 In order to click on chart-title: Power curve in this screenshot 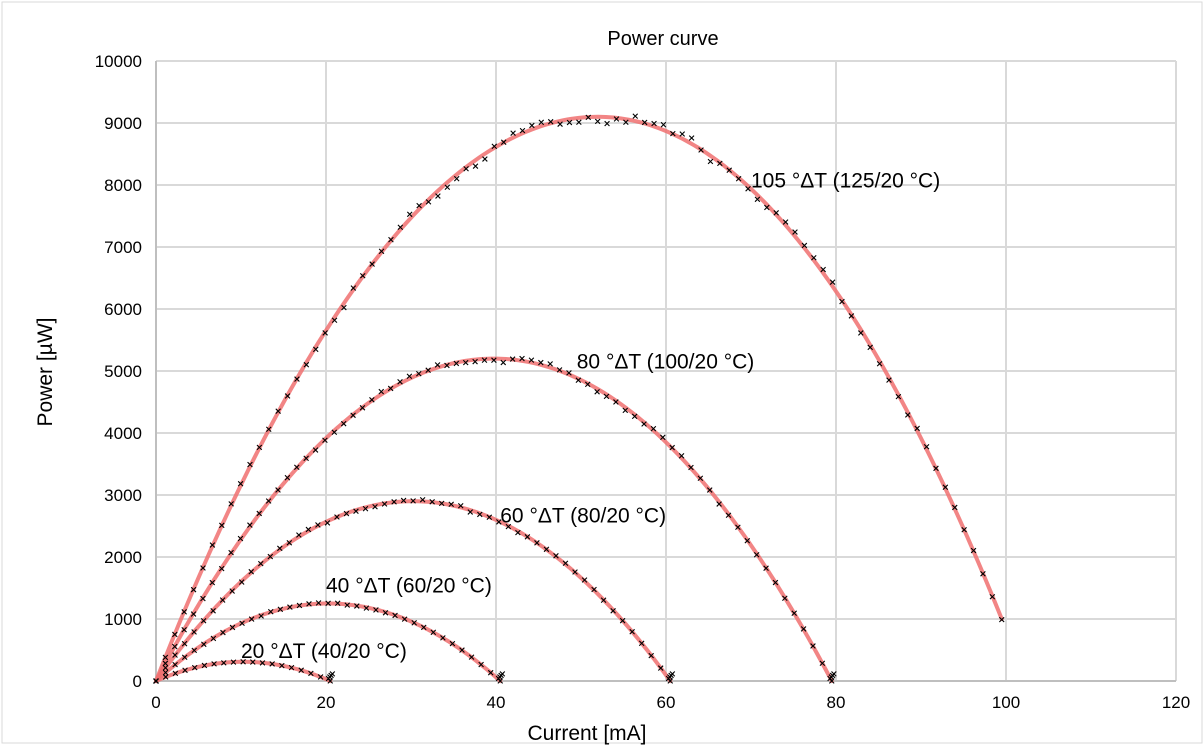, I will do `click(662, 39)`.